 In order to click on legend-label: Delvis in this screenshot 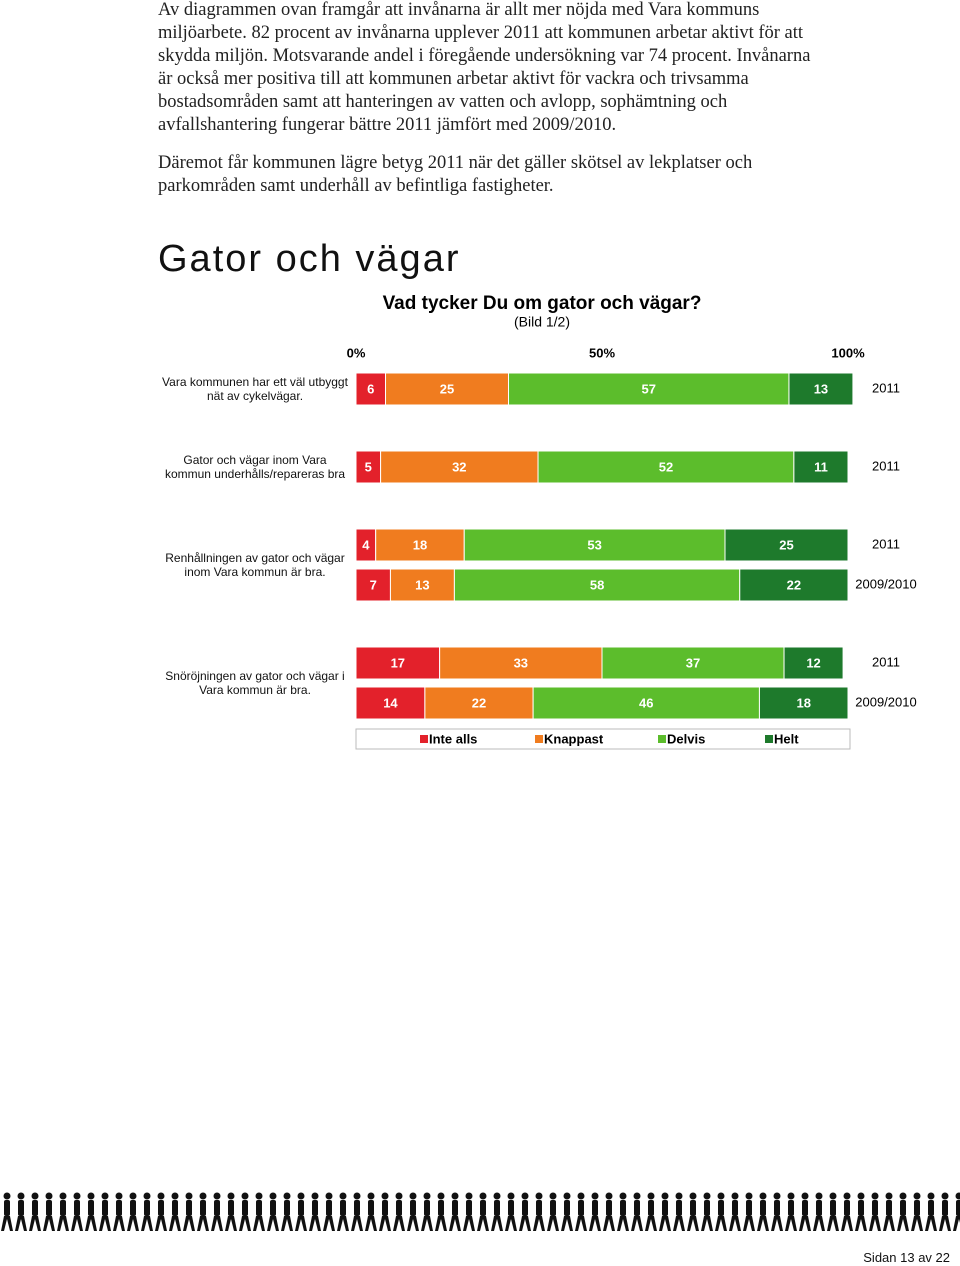, I will do `click(686, 738)`.